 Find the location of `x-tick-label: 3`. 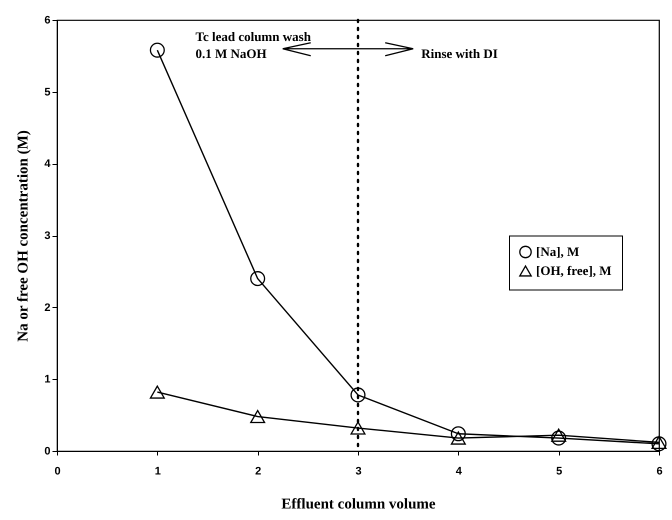

x-tick-label: 3 is located at coordinates (358, 472).